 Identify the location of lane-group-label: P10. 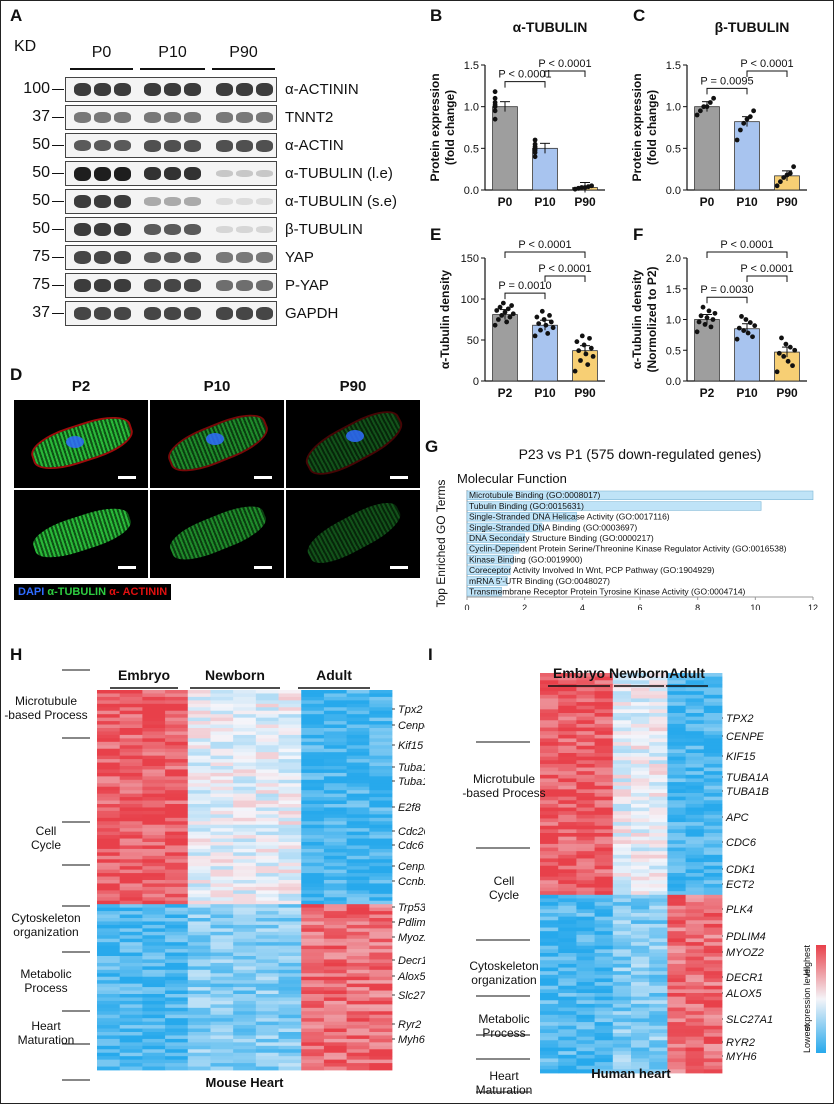
(172, 52).